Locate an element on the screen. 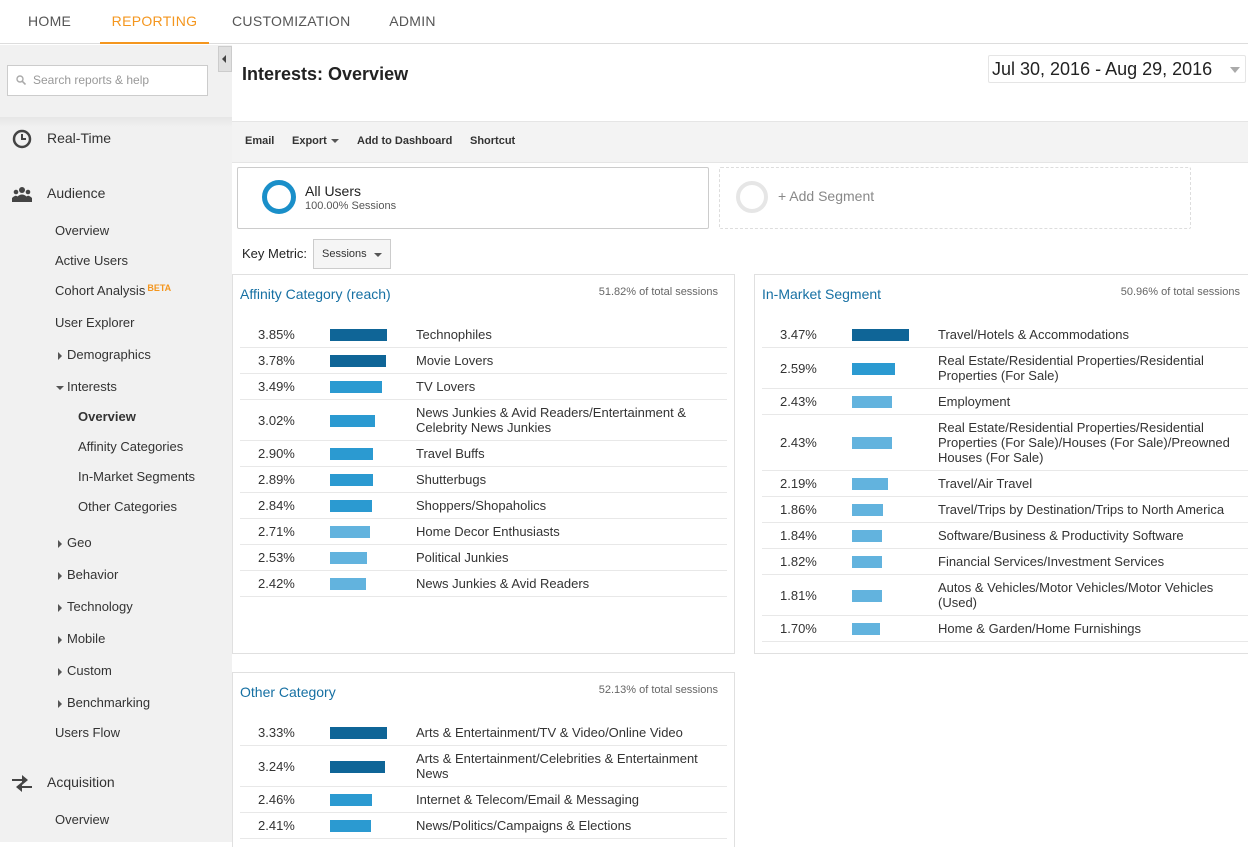  sidebar-item-acquisition-overview: Overview is located at coordinates (82, 819).